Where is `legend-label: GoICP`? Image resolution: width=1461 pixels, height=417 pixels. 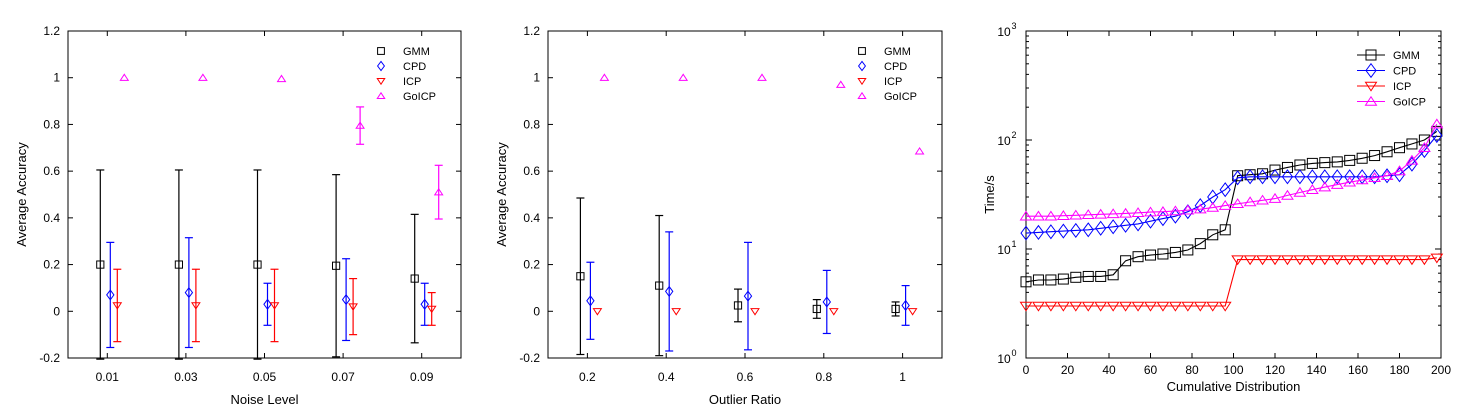
legend-label: GoICP is located at coordinates (419, 97).